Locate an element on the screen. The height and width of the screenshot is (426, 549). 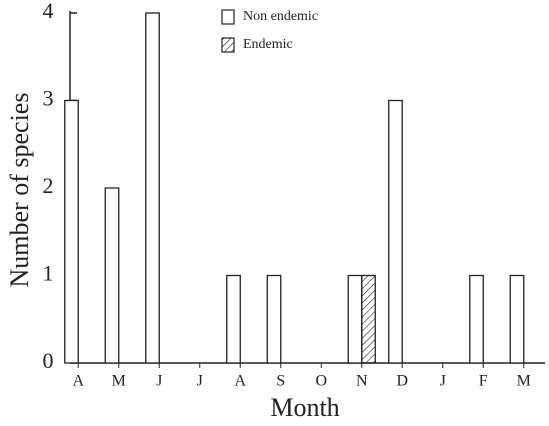
x-axis-label: Month is located at coordinates (304, 407).